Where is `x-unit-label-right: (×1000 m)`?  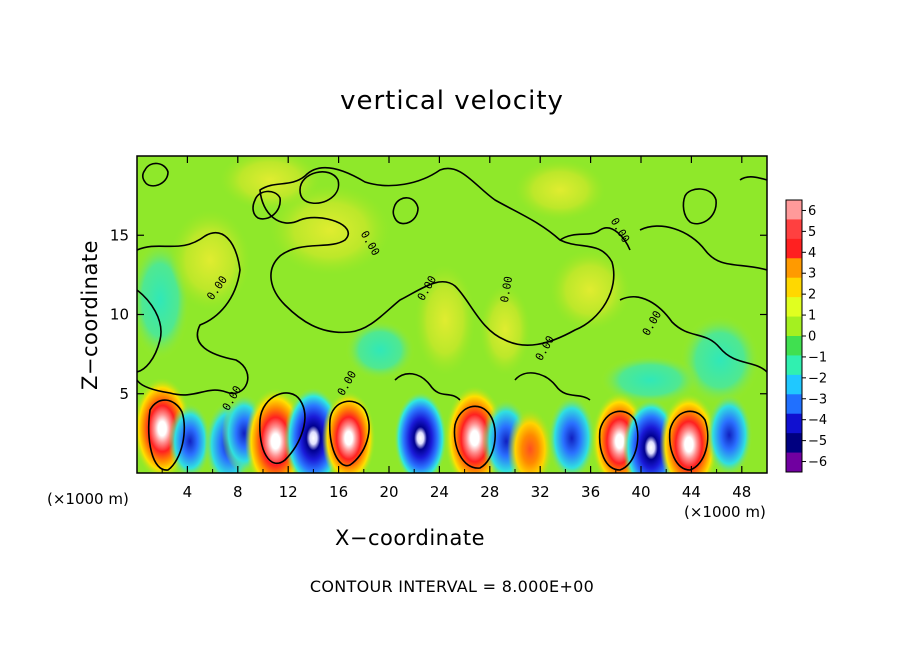
x-unit-label-right: (×1000 m) is located at coordinates (725, 512).